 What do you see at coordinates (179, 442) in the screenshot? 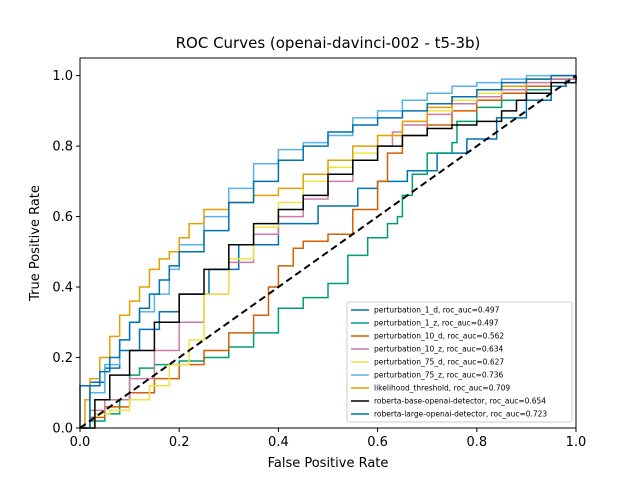
I see `x-tick-label: 0.2` at bounding box center [179, 442].